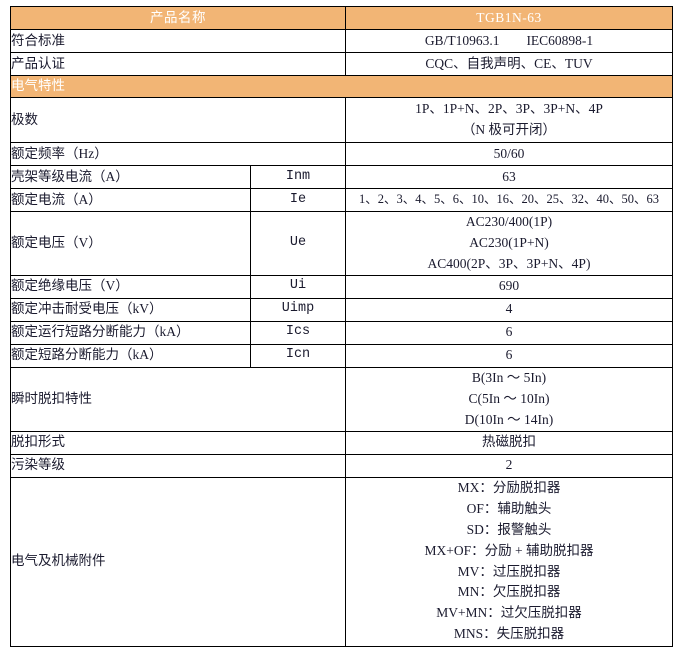  I want to click on row-symbol: Inm, so click(298, 177).